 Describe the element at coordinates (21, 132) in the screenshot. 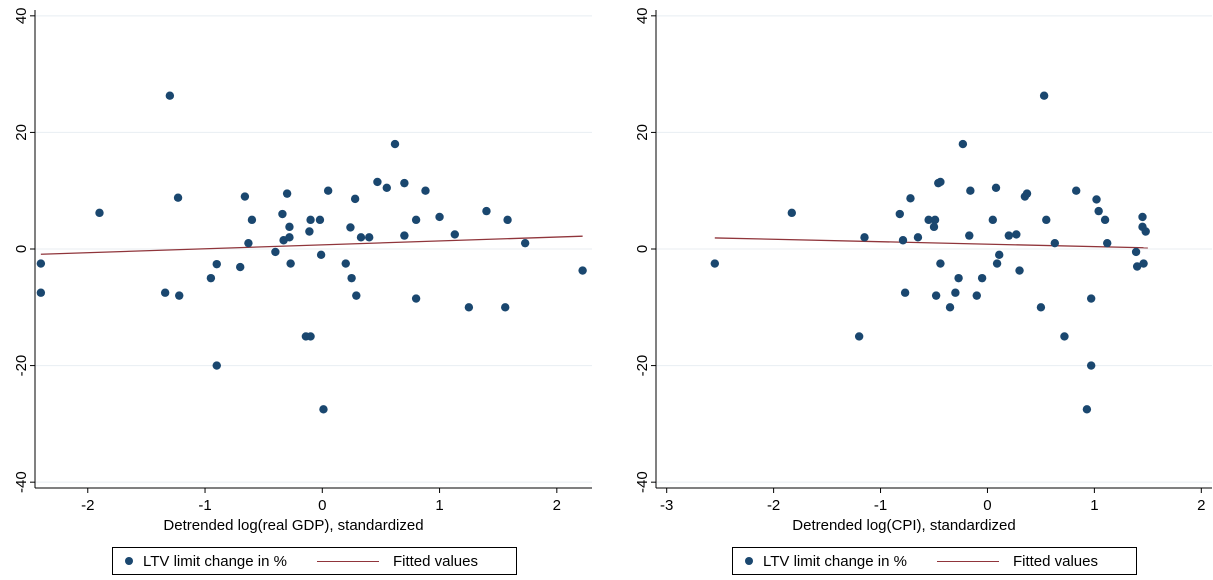

I see `y-tick-label: 20` at that location.